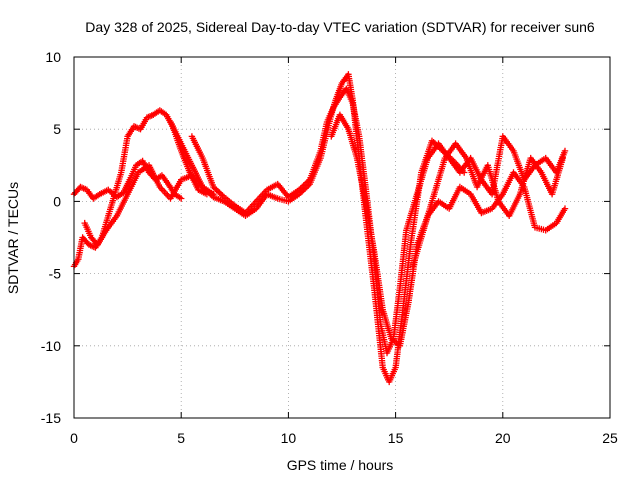 The height and width of the screenshot is (480, 640). What do you see at coordinates (181, 438) in the screenshot?
I see `x-tick-label: 5` at bounding box center [181, 438].